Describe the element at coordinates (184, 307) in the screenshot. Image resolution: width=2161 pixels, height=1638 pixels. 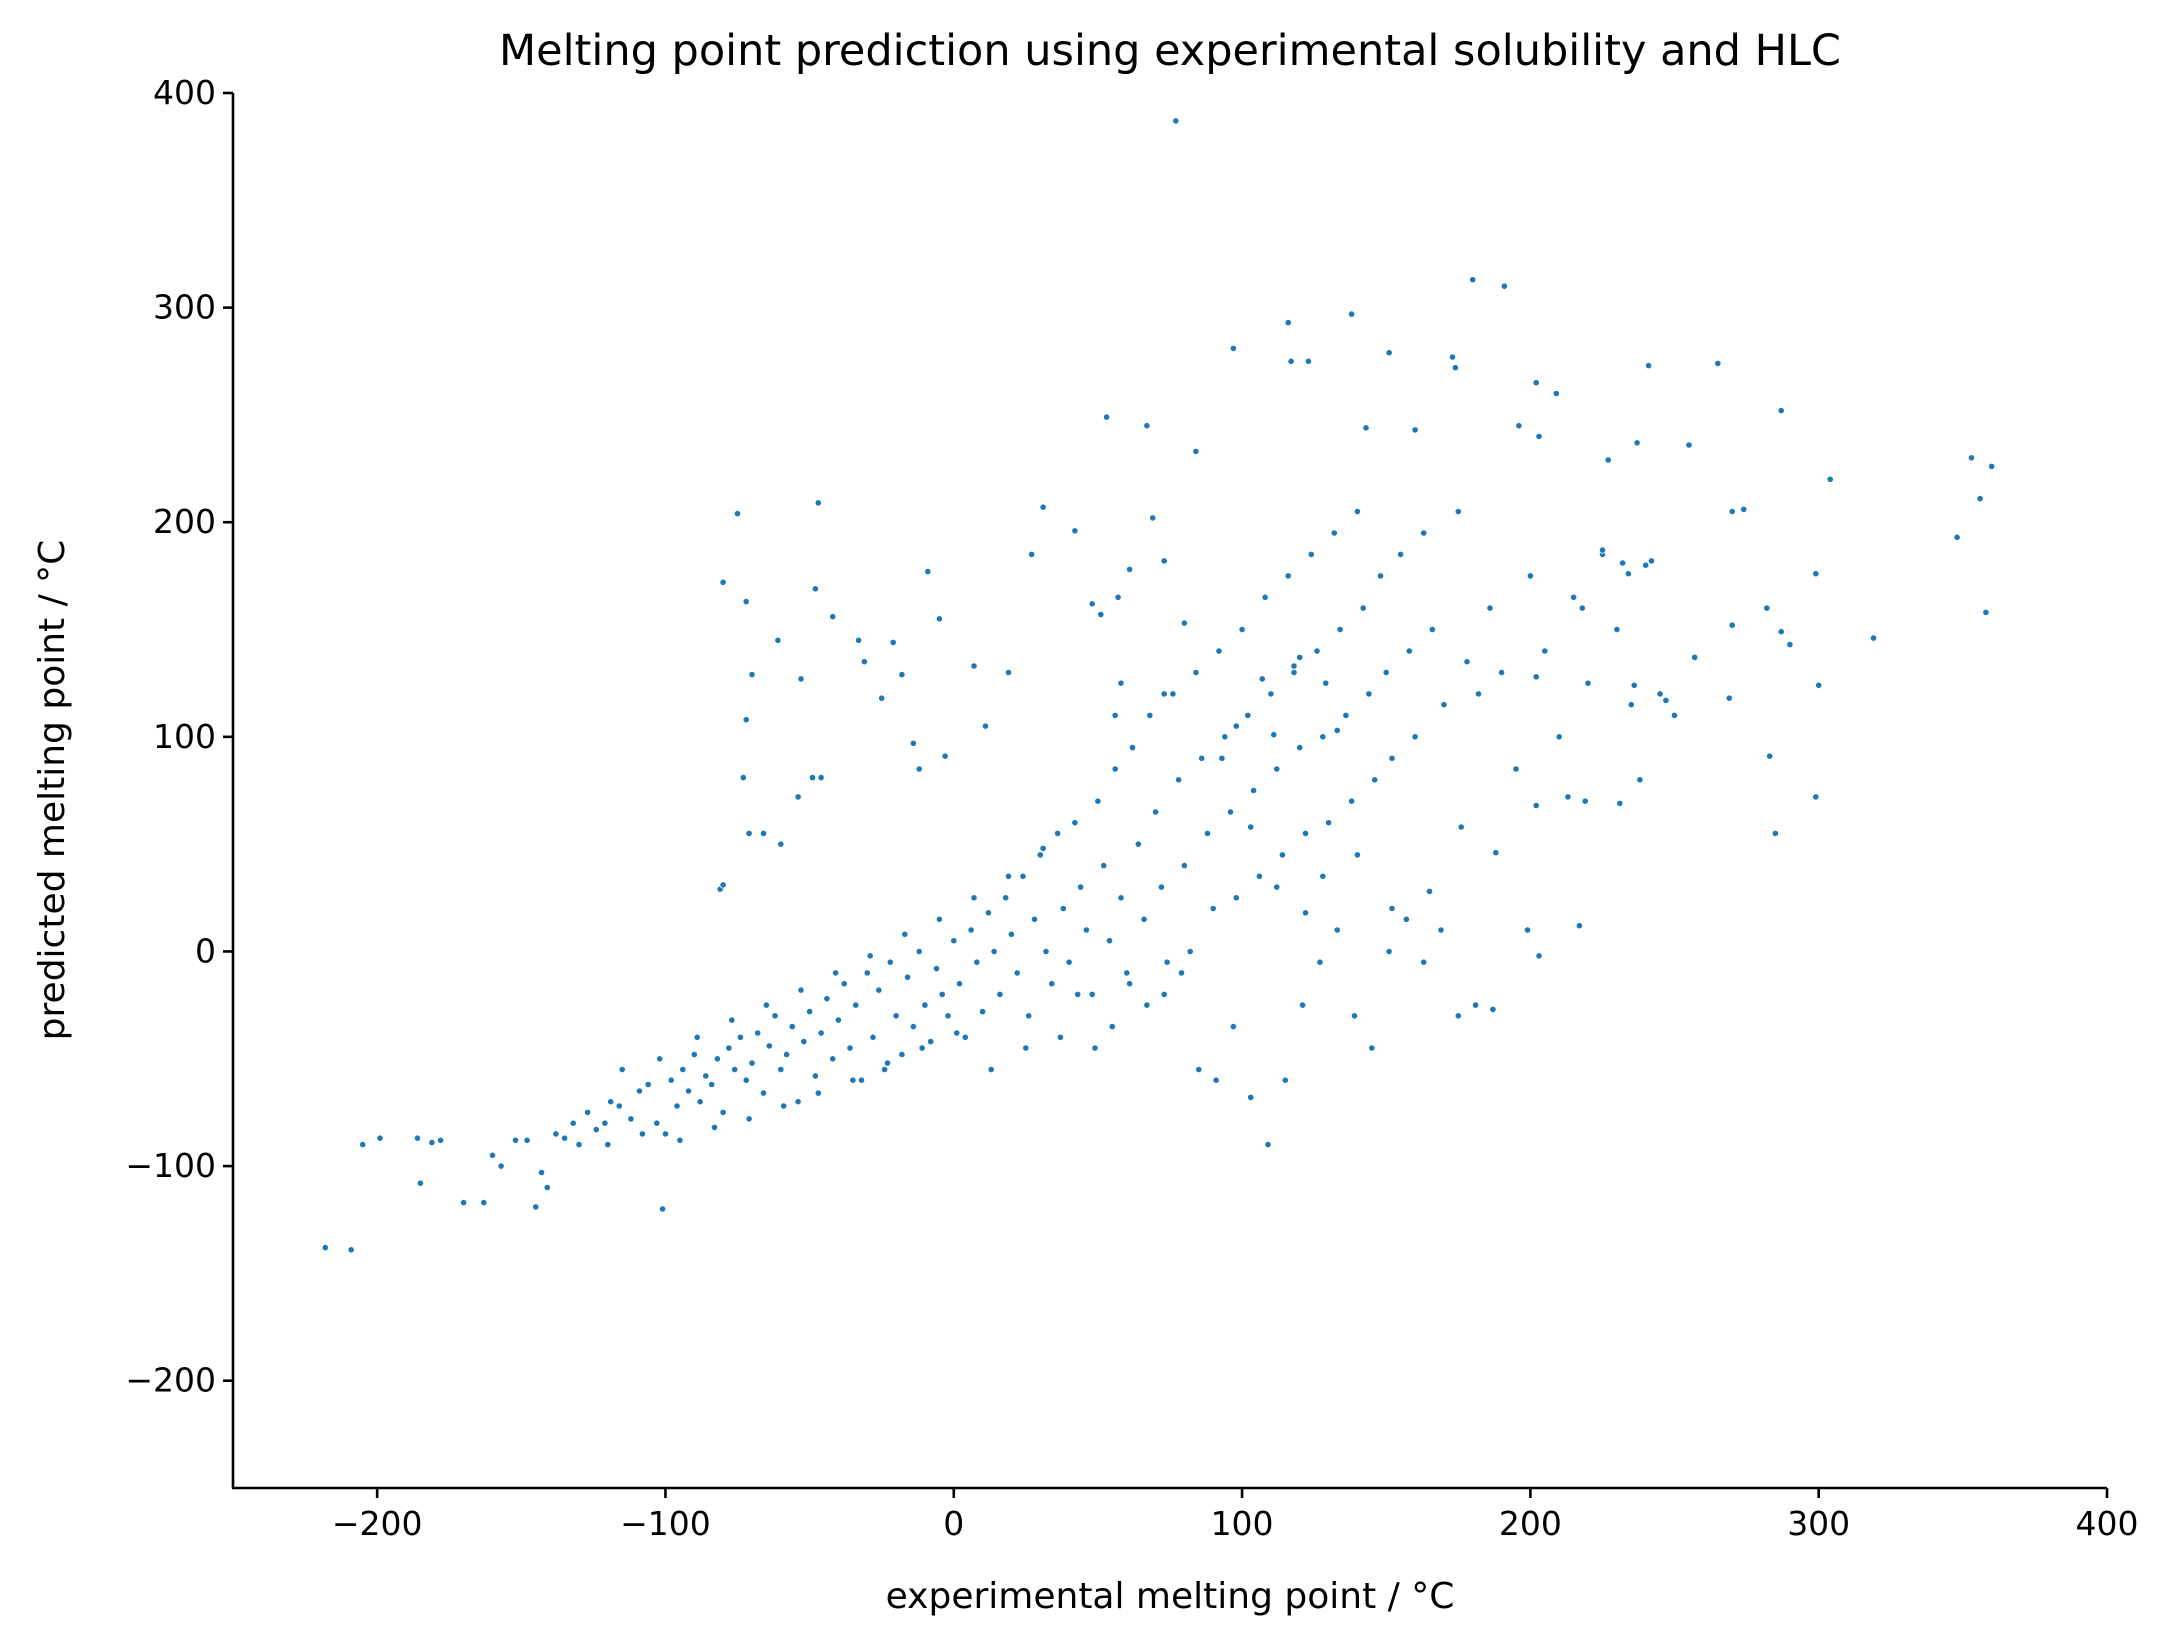
I see `y-tick-label: 300` at that location.